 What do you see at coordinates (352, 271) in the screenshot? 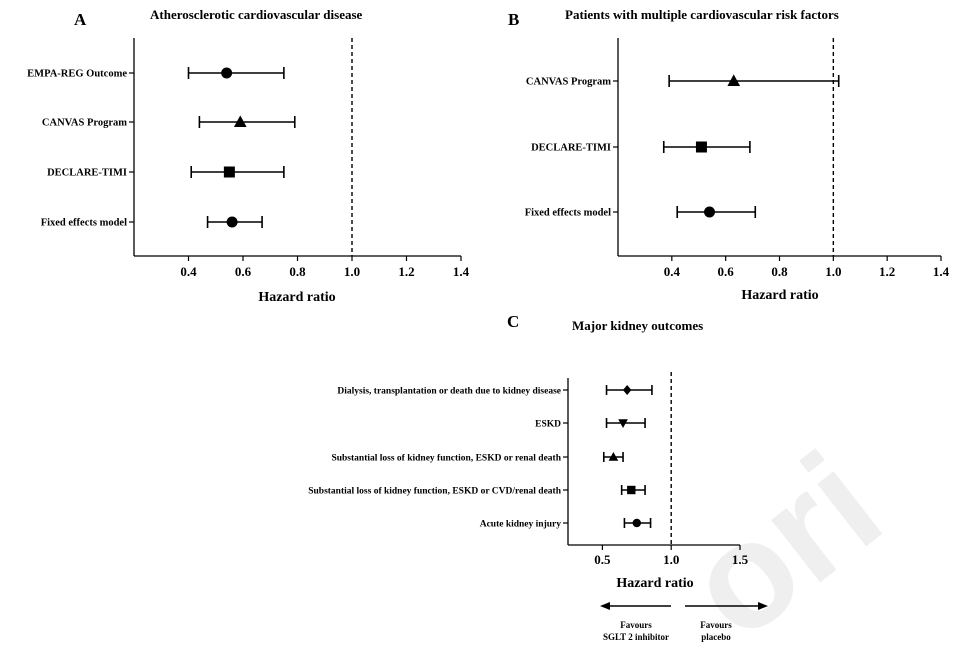
I see `panel-a-x-tick-label: 1.0` at bounding box center [352, 271].